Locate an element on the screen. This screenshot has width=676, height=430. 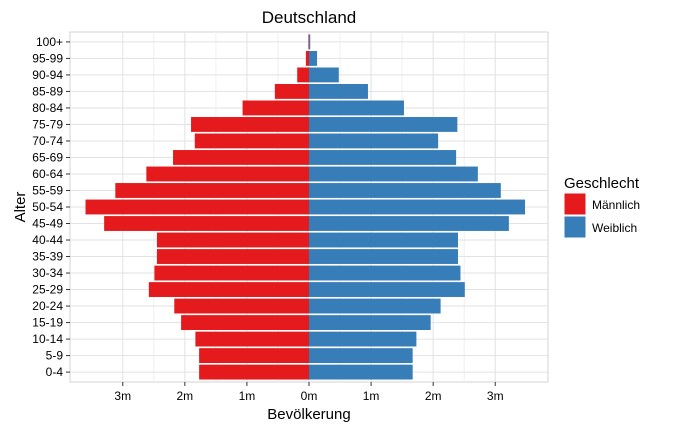
y-tick-label: 45-49 is located at coordinates (47, 224).